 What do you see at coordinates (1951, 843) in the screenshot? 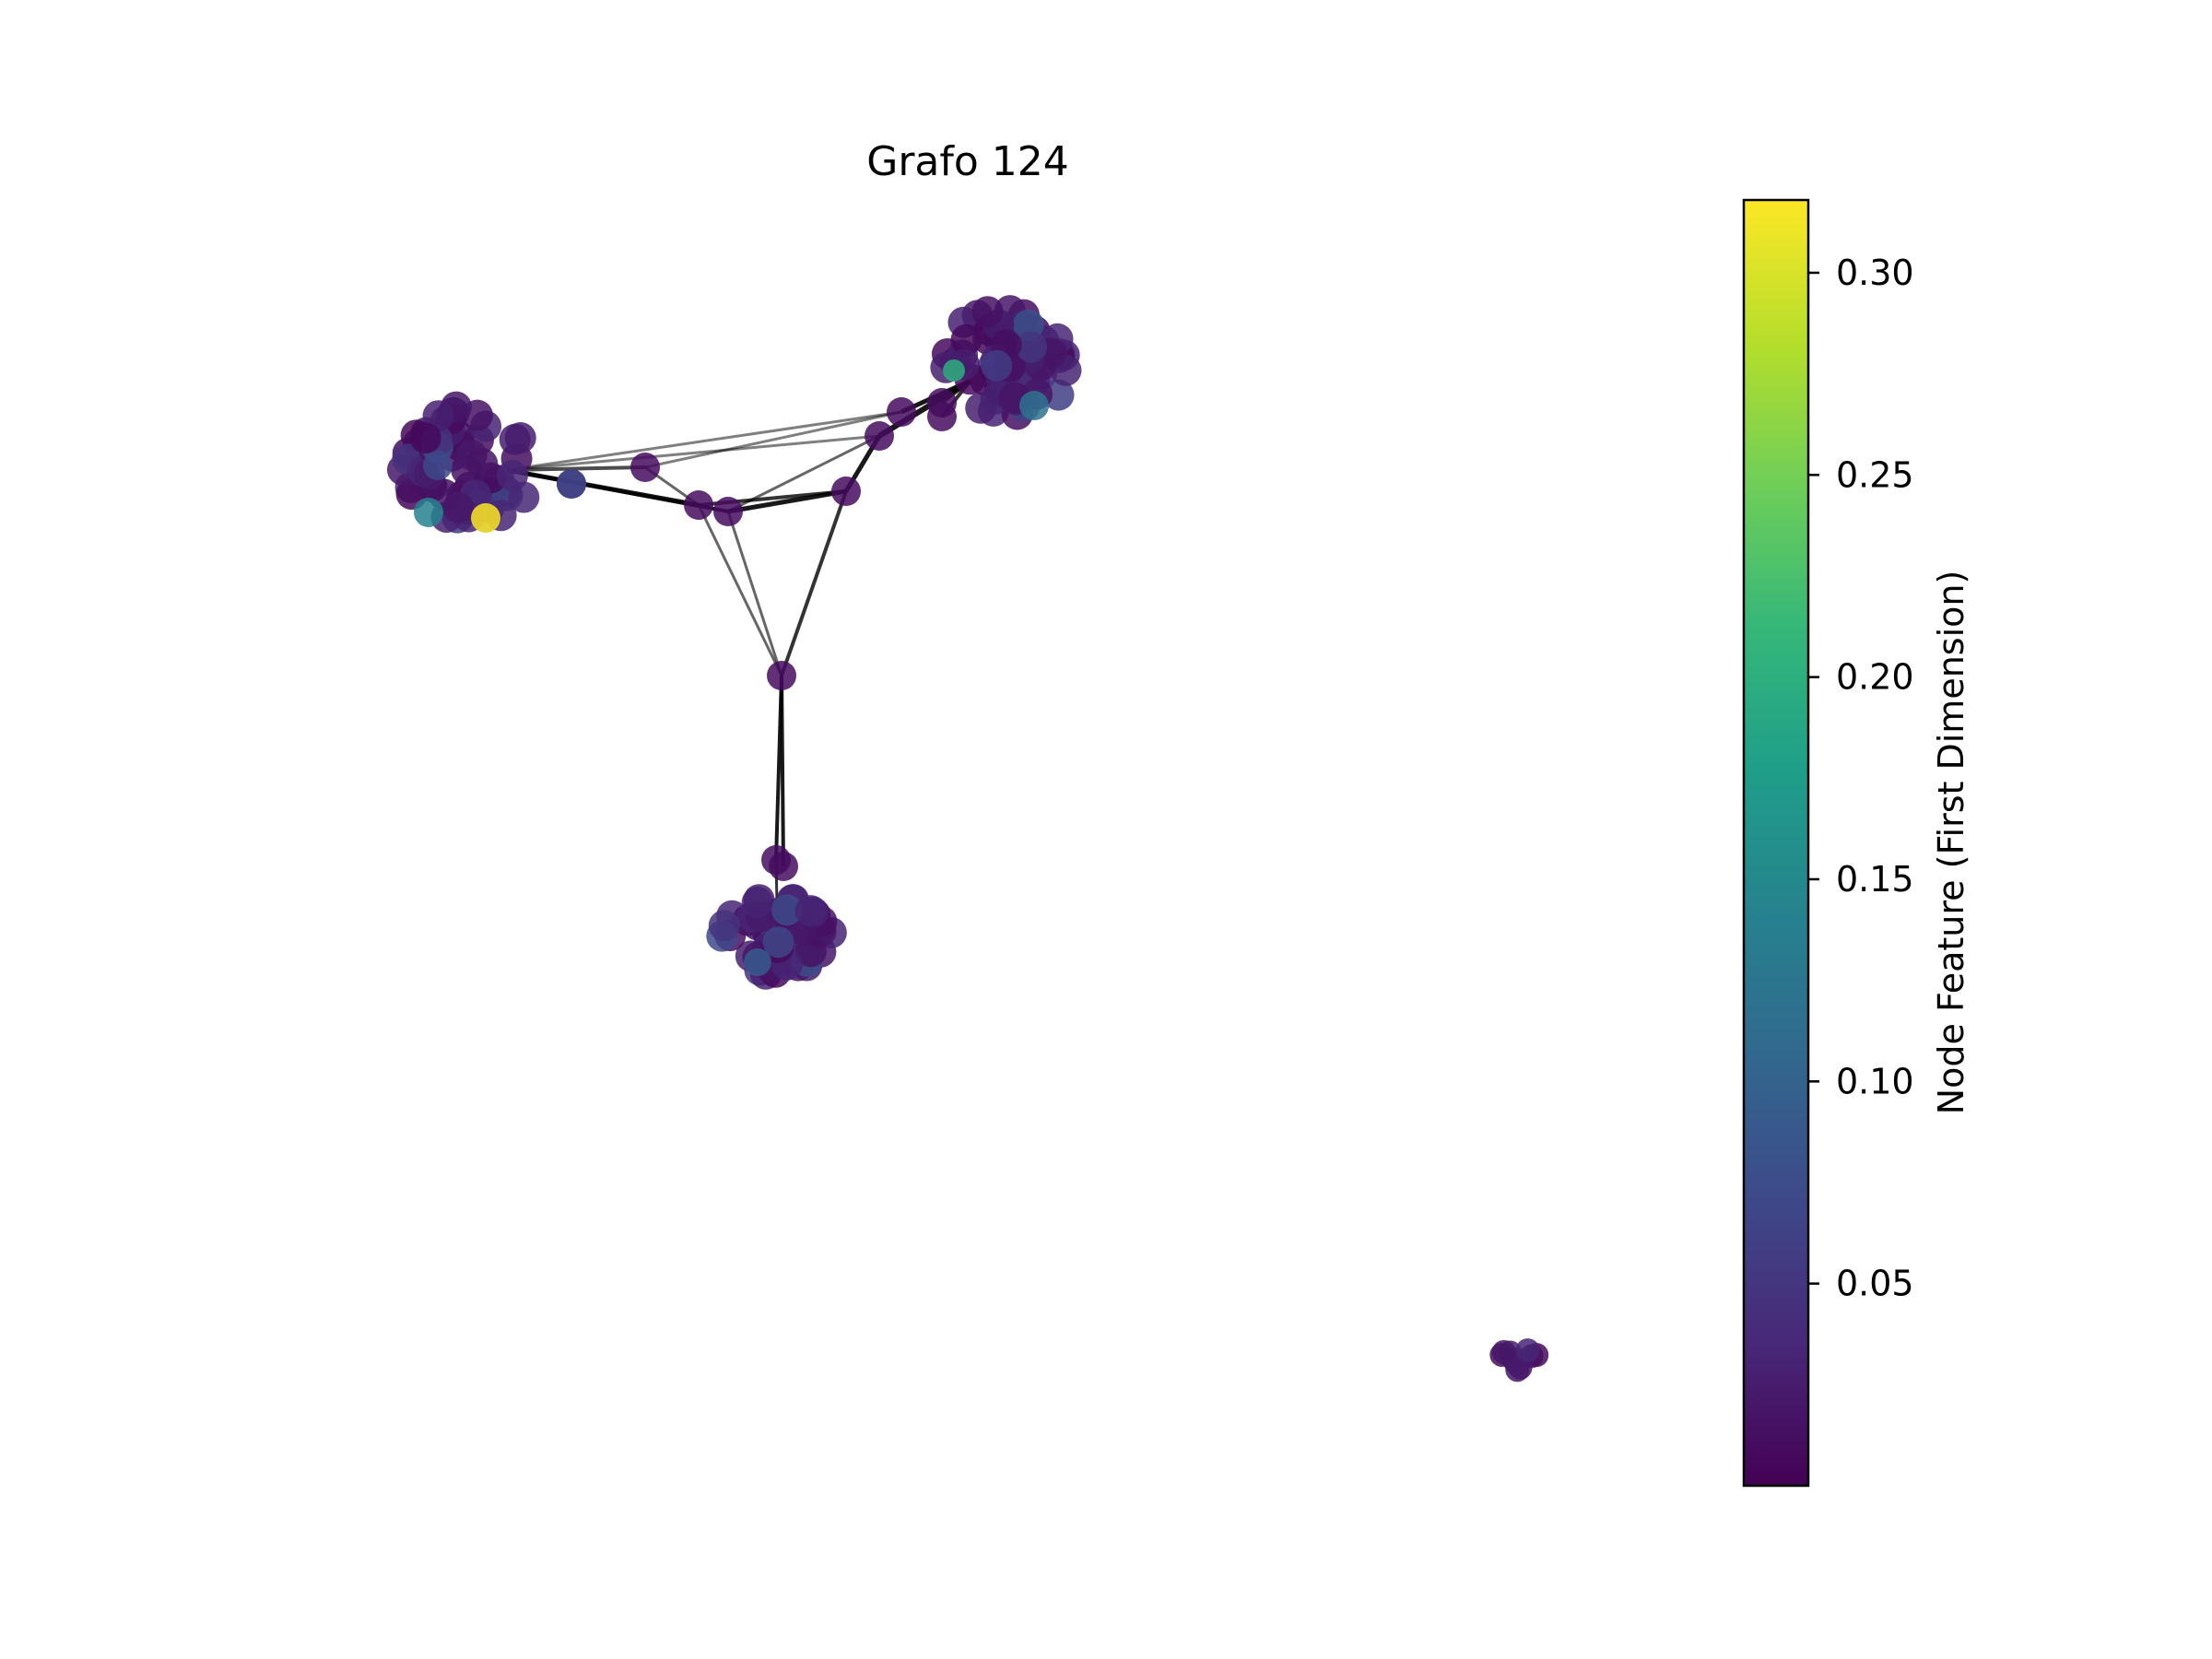
I see `colorbar-label: Node Feature (First Dimension)` at bounding box center [1951, 843].